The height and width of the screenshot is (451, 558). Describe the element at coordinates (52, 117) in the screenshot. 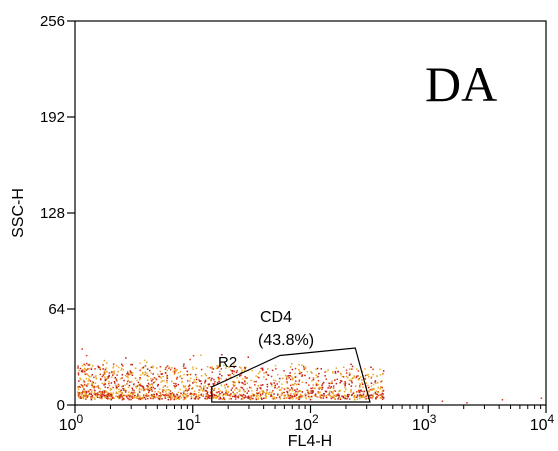

I see `y-tick-label: 192` at that location.